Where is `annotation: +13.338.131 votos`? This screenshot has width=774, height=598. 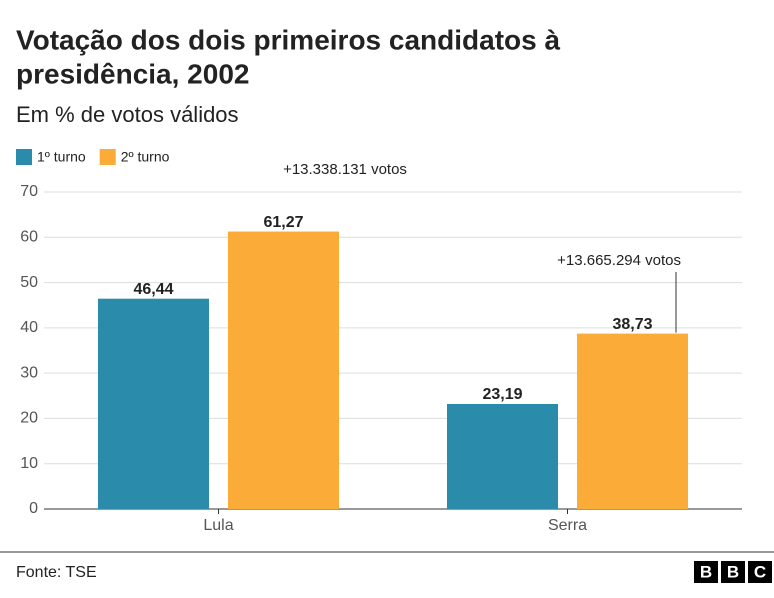
annotation: +13.338.131 votos is located at coordinates (345, 169).